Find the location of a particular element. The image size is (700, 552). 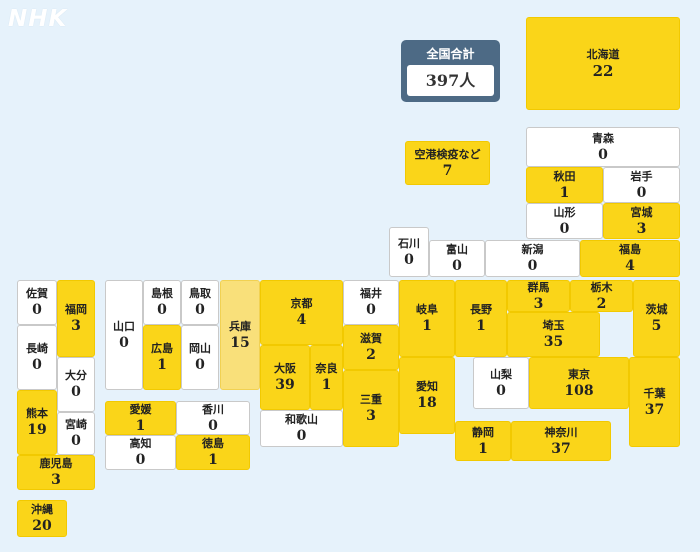

prefecture-name: 熊本 is located at coordinates (37, 413).